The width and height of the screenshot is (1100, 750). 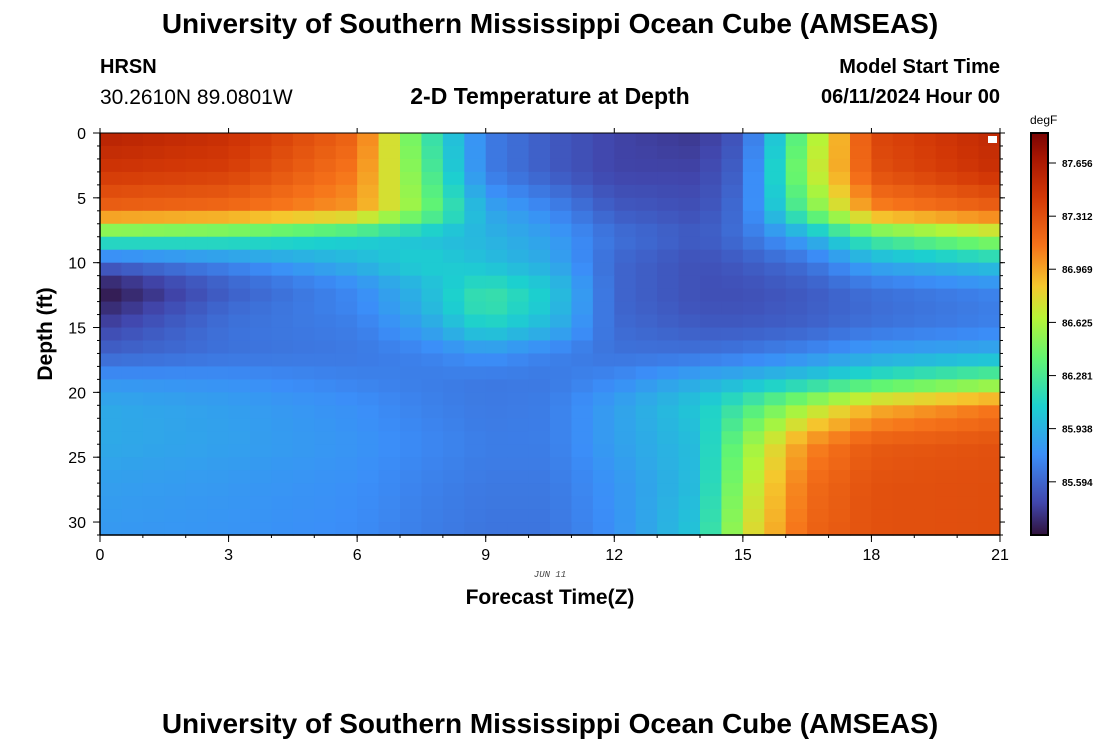 What do you see at coordinates (1077, 430) in the screenshot?
I see `colorbar-tick-label: 85.938` at bounding box center [1077, 430].